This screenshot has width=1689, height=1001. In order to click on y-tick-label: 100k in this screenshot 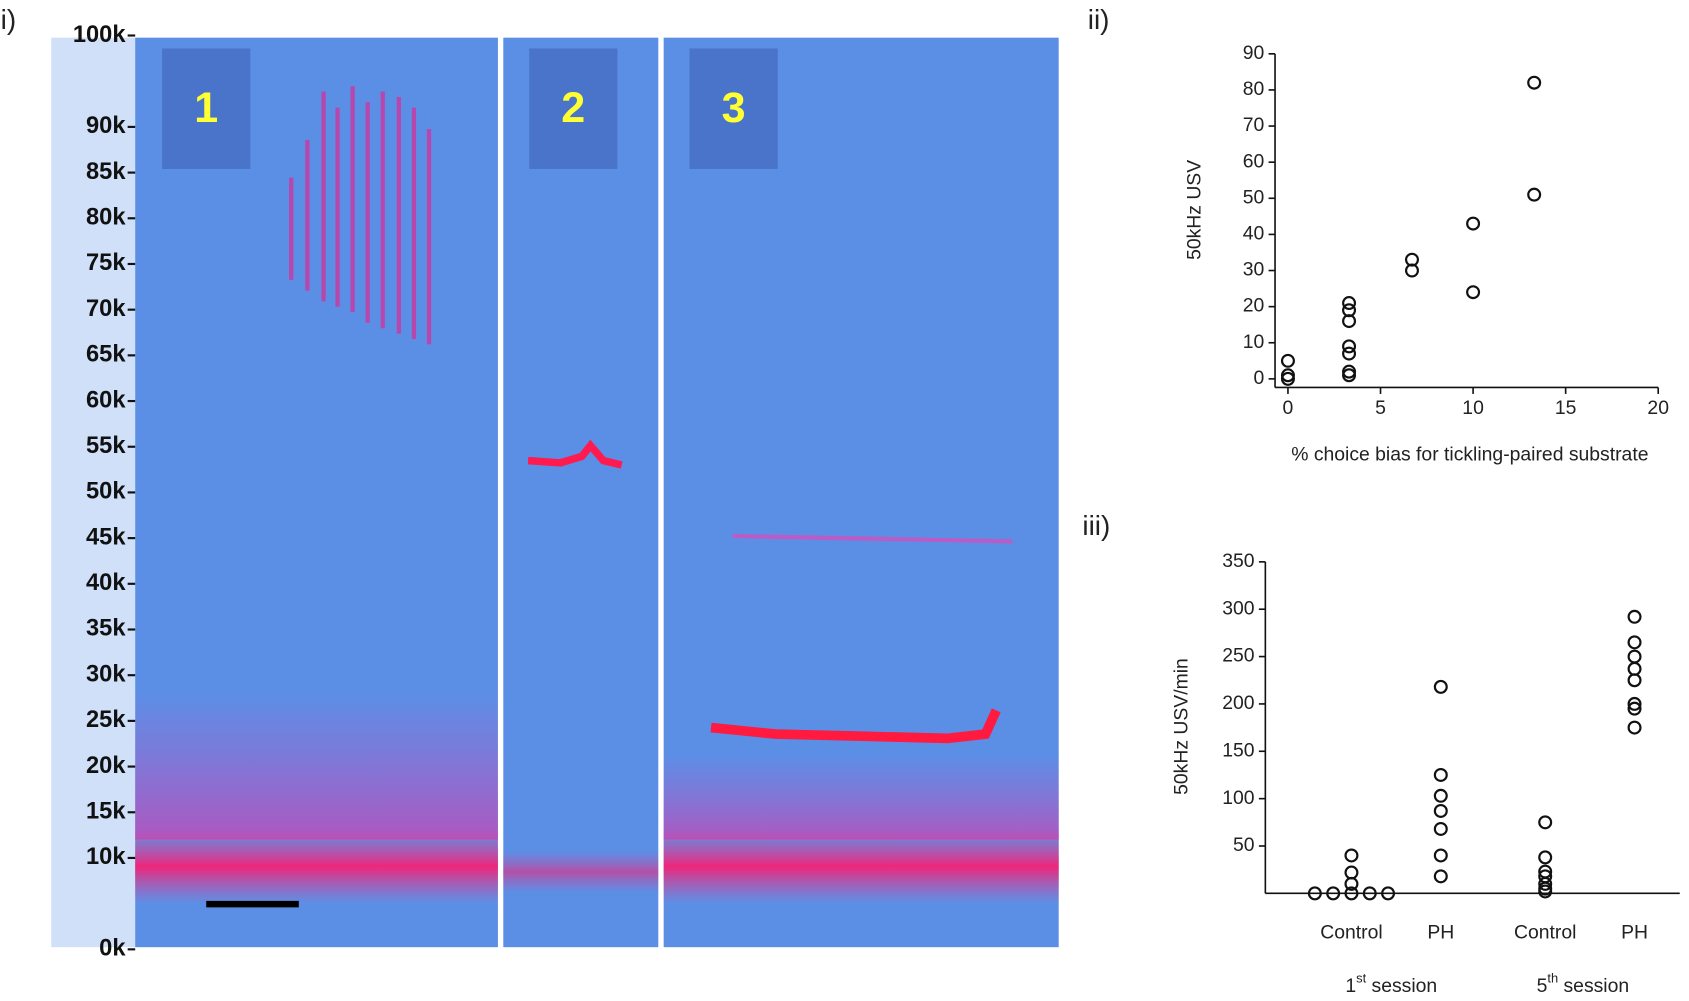, I will do `click(99, 35)`.